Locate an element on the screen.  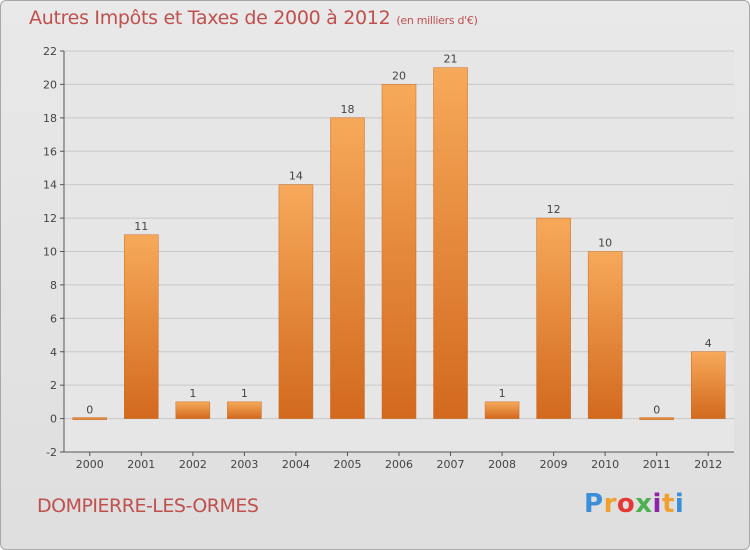
brand-letter: t is located at coordinates (668, 504).